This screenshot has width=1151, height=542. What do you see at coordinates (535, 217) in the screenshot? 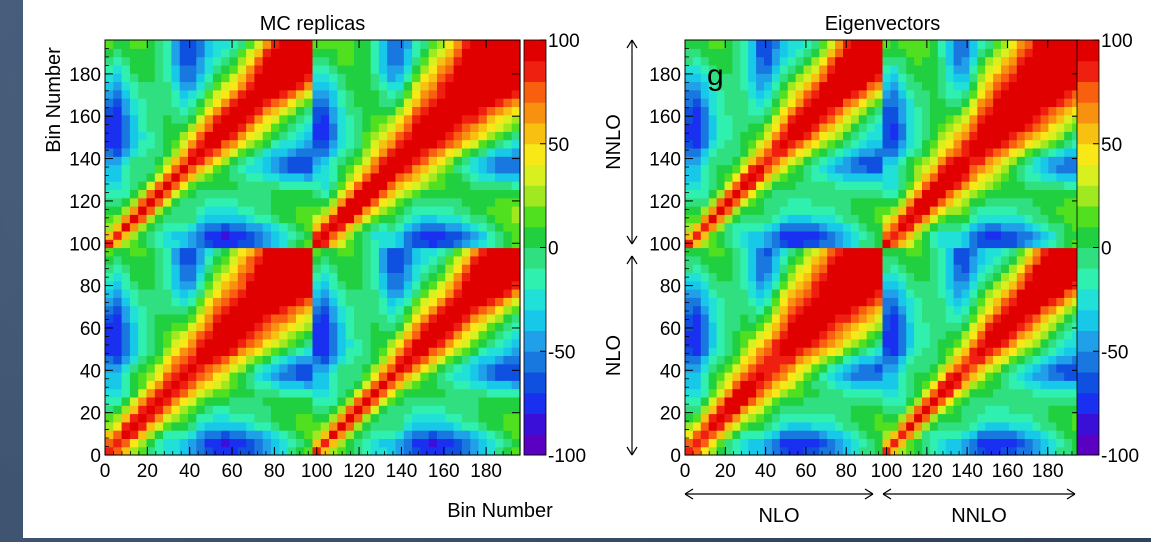
I see `colorbar-swatch` at bounding box center [535, 217].